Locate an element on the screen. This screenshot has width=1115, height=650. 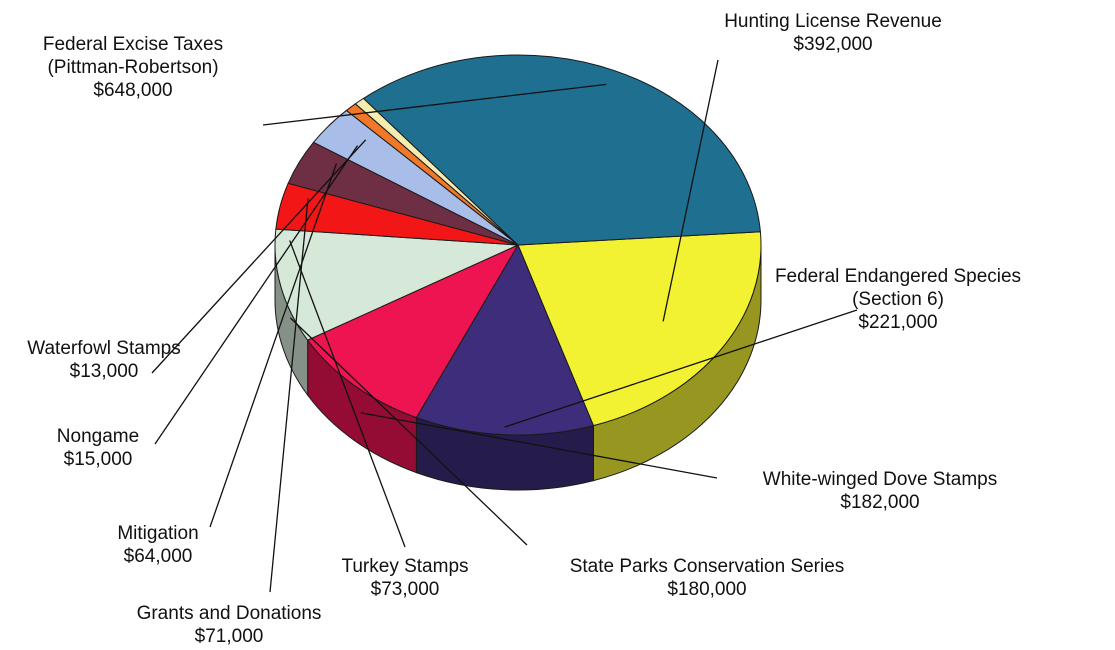
slice-name-label: Hunting License Revenue is located at coordinates (833, 21).